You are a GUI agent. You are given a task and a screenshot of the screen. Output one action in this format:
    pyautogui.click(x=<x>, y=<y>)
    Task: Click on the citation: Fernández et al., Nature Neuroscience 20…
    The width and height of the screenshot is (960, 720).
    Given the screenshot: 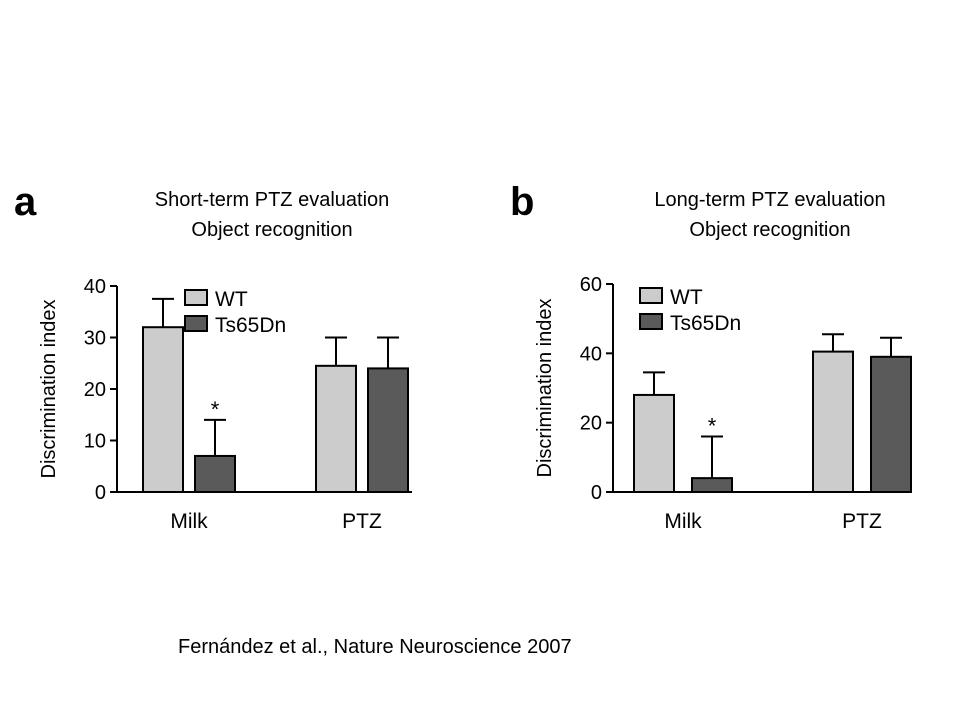 What is the action you would take?
    pyautogui.click(x=375, y=647)
    